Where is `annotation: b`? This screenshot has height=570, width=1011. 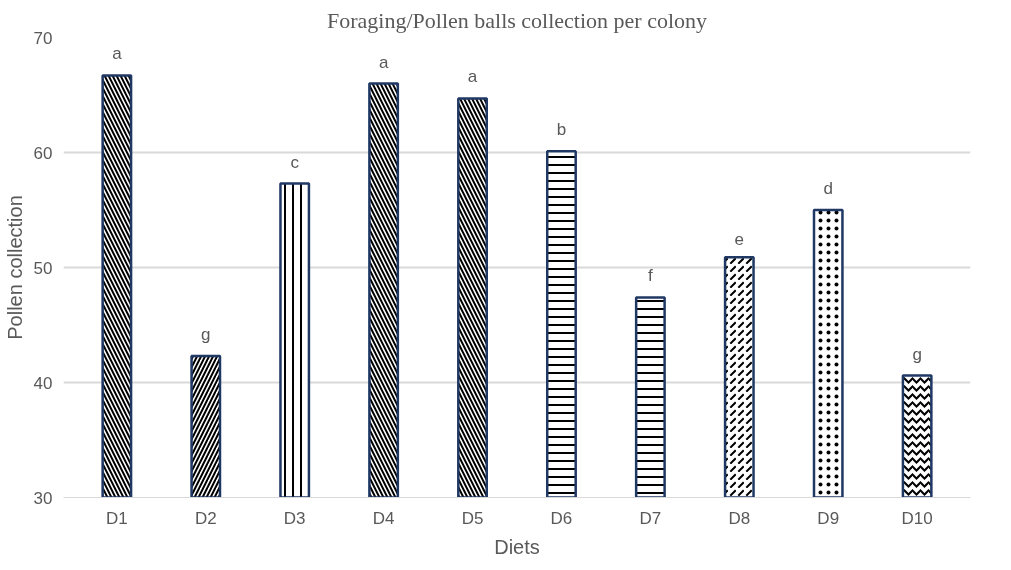
annotation: b is located at coordinates (561, 130).